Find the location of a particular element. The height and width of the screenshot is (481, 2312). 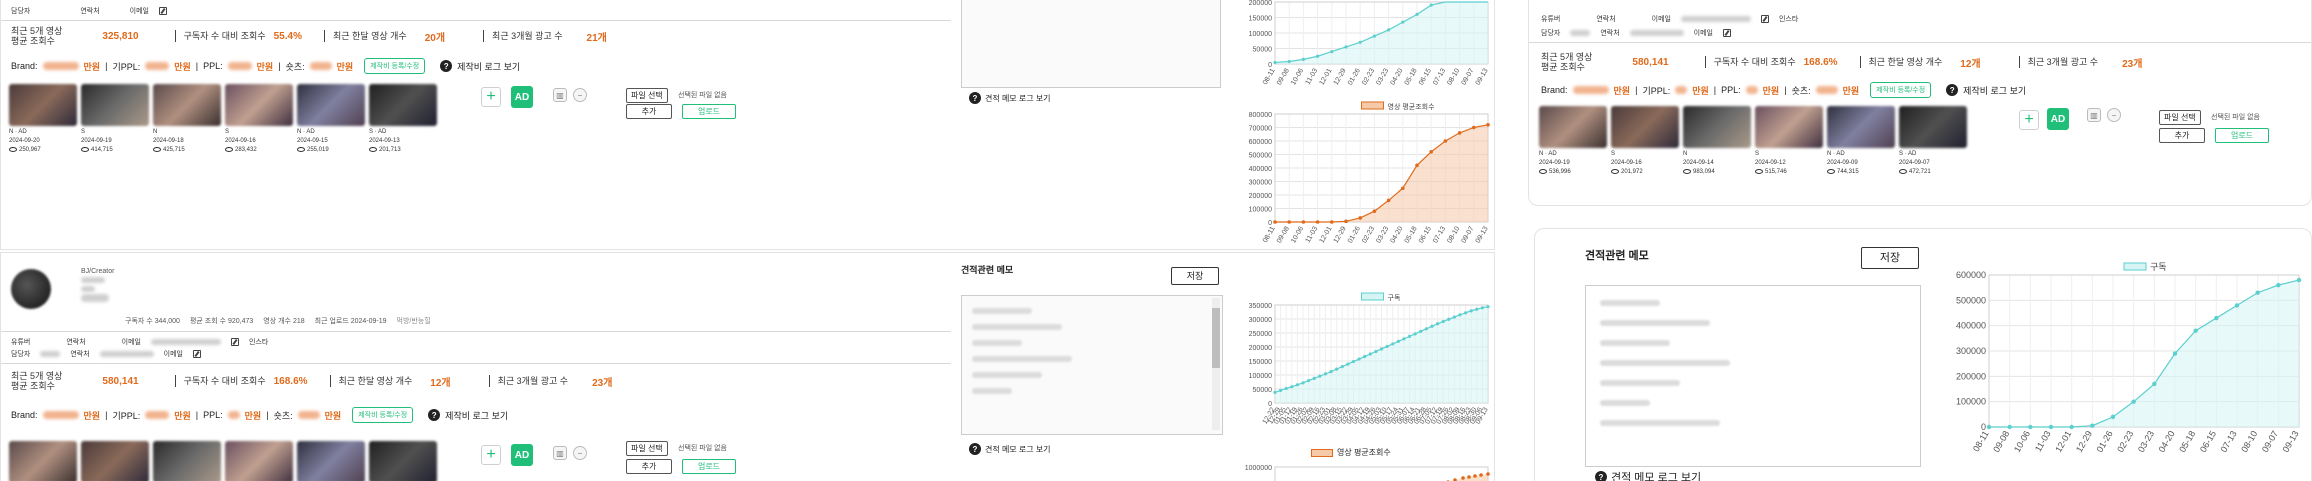

youtuber-row: 유튜버 연락처 이메일 인스타 is located at coordinates (140, 342).